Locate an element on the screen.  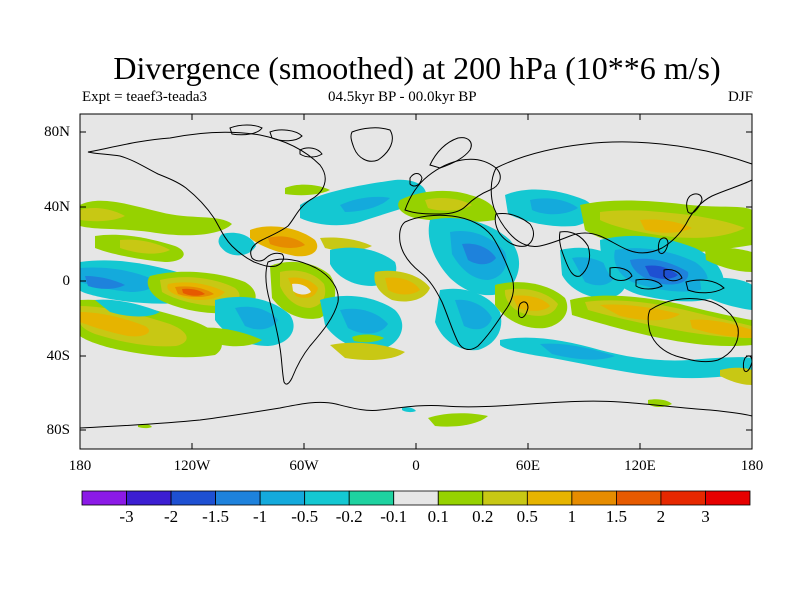
coastline-south-america is located at coordinates (302, 321).